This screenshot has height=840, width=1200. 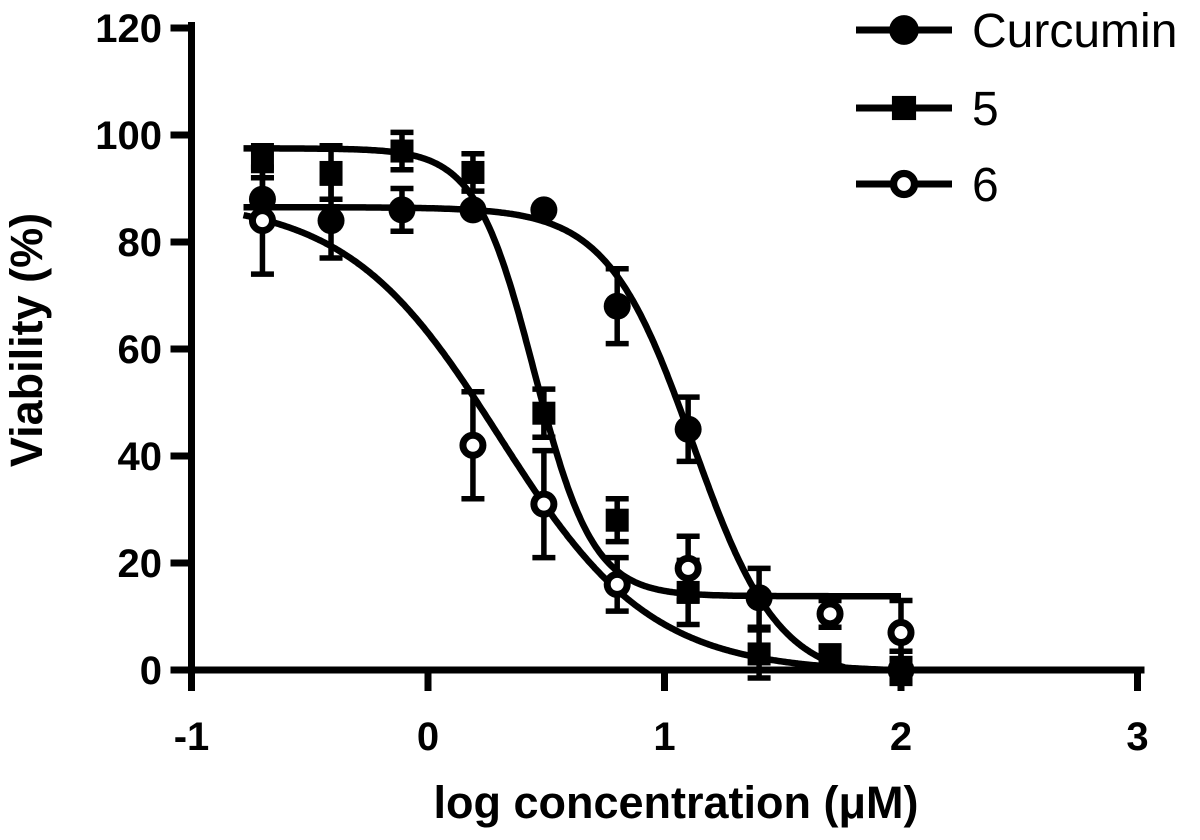 I want to click on x-tick-label: 1, so click(x=664, y=737).